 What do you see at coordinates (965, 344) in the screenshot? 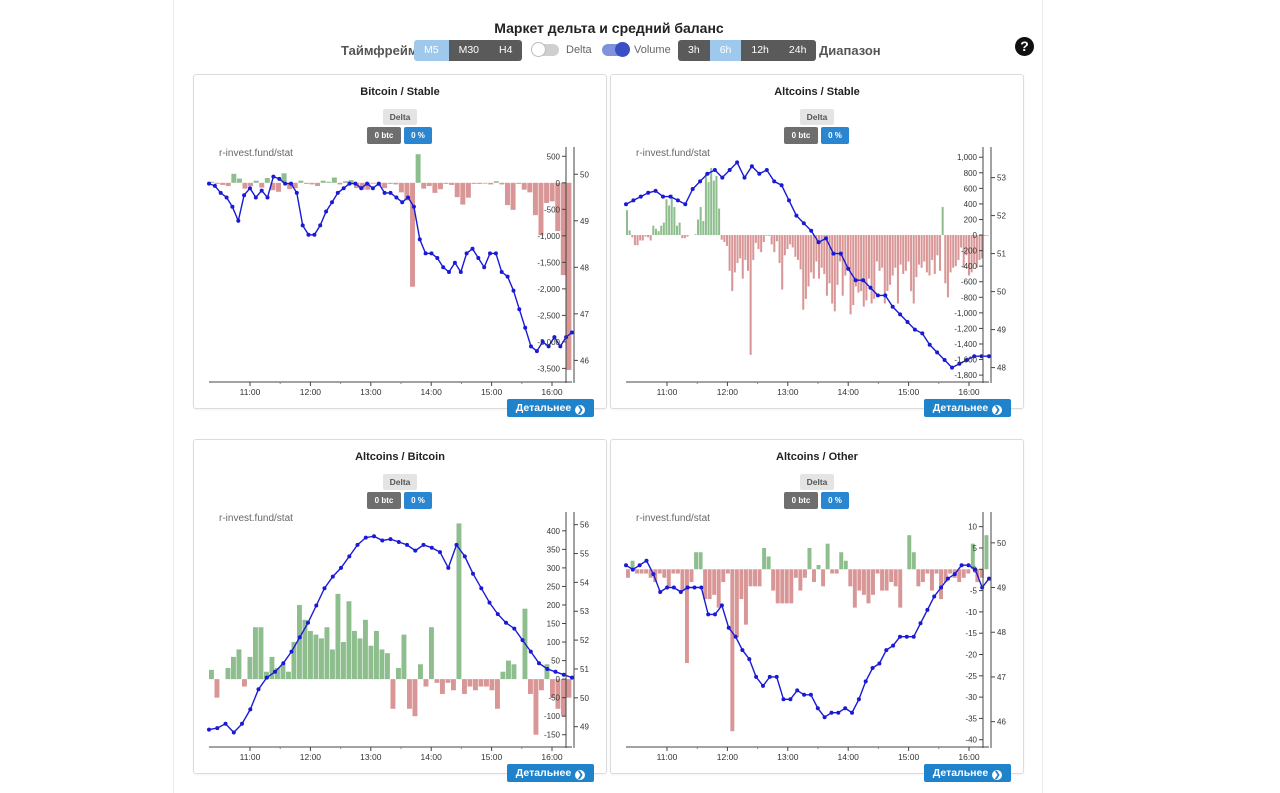
I see `left-axis-tick-label: -1,400` at bounding box center [965, 344].